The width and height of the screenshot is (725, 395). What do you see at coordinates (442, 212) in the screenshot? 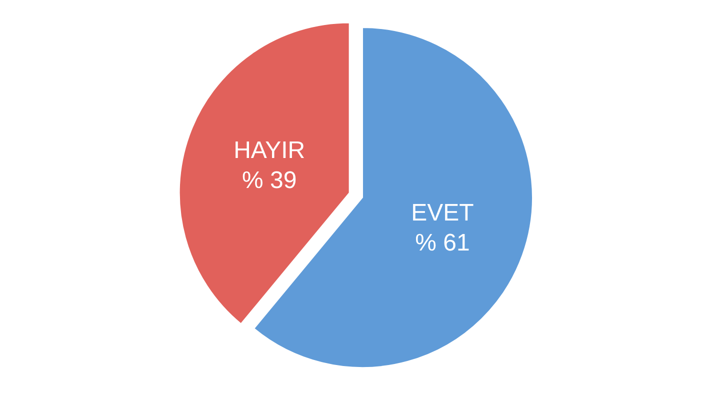
I see `slice-label: EVET` at bounding box center [442, 212].